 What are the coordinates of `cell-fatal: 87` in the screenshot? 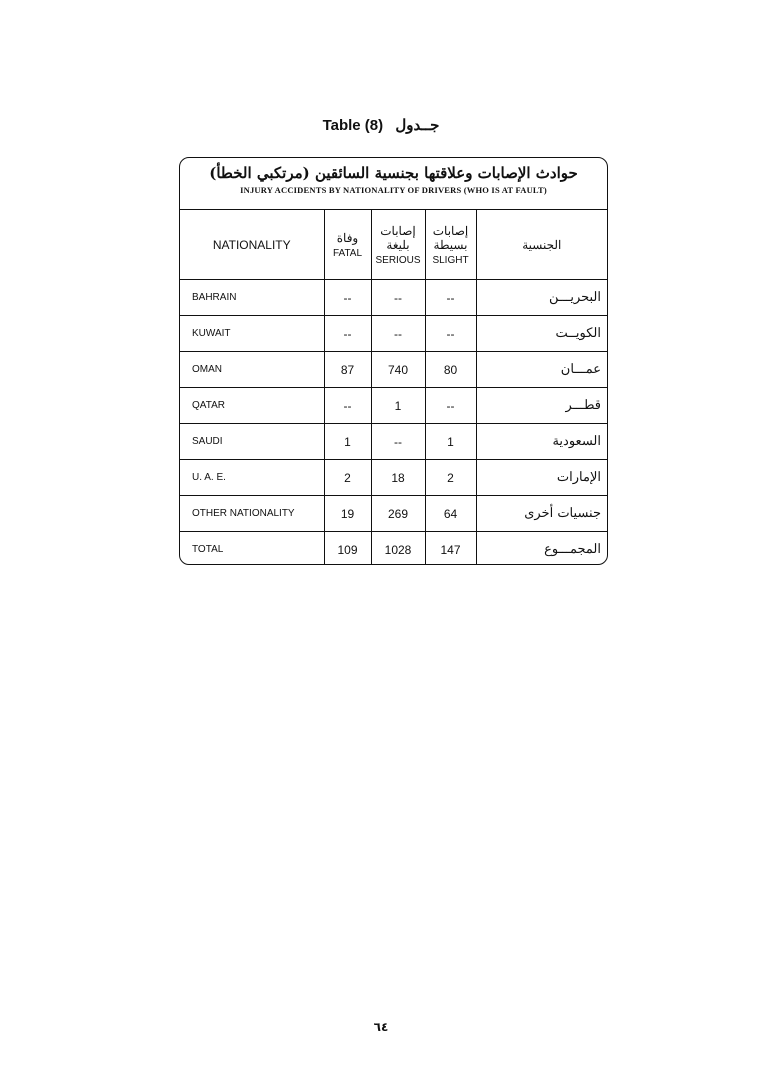 It's located at (347, 369).